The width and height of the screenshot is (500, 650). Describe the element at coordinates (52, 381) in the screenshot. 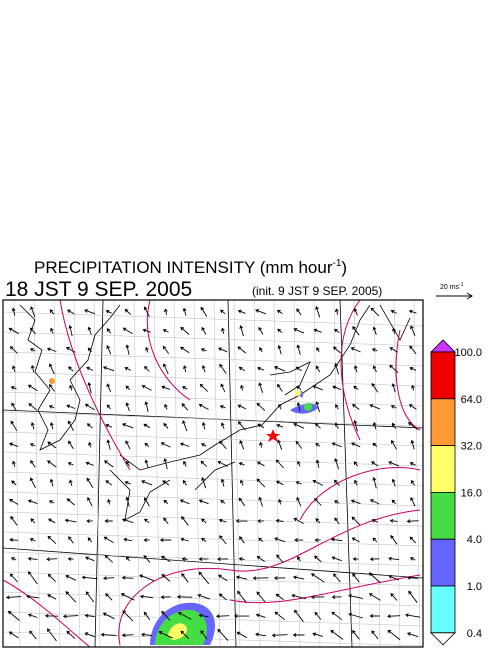

I see `rain-orange` at that location.